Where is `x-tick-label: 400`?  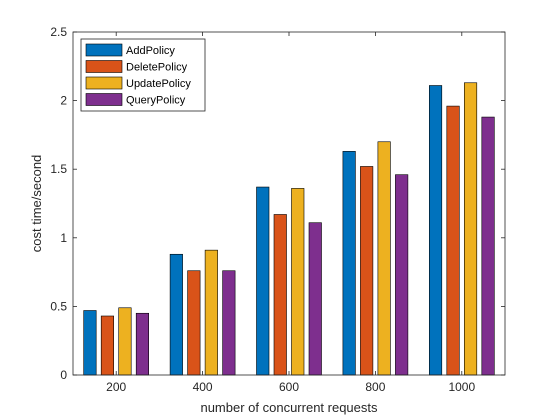
x-tick-label: 400 is located at coordinates (203, 387).